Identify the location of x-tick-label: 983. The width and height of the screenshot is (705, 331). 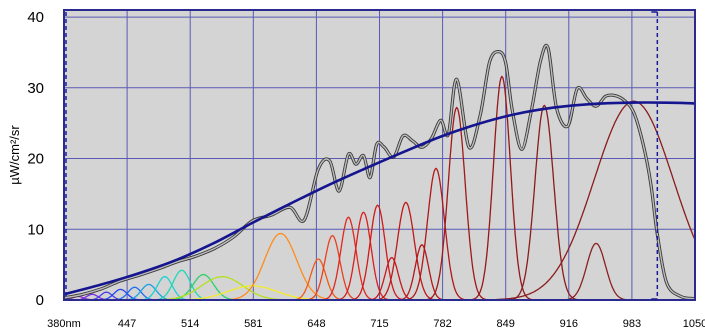
(632, 324).